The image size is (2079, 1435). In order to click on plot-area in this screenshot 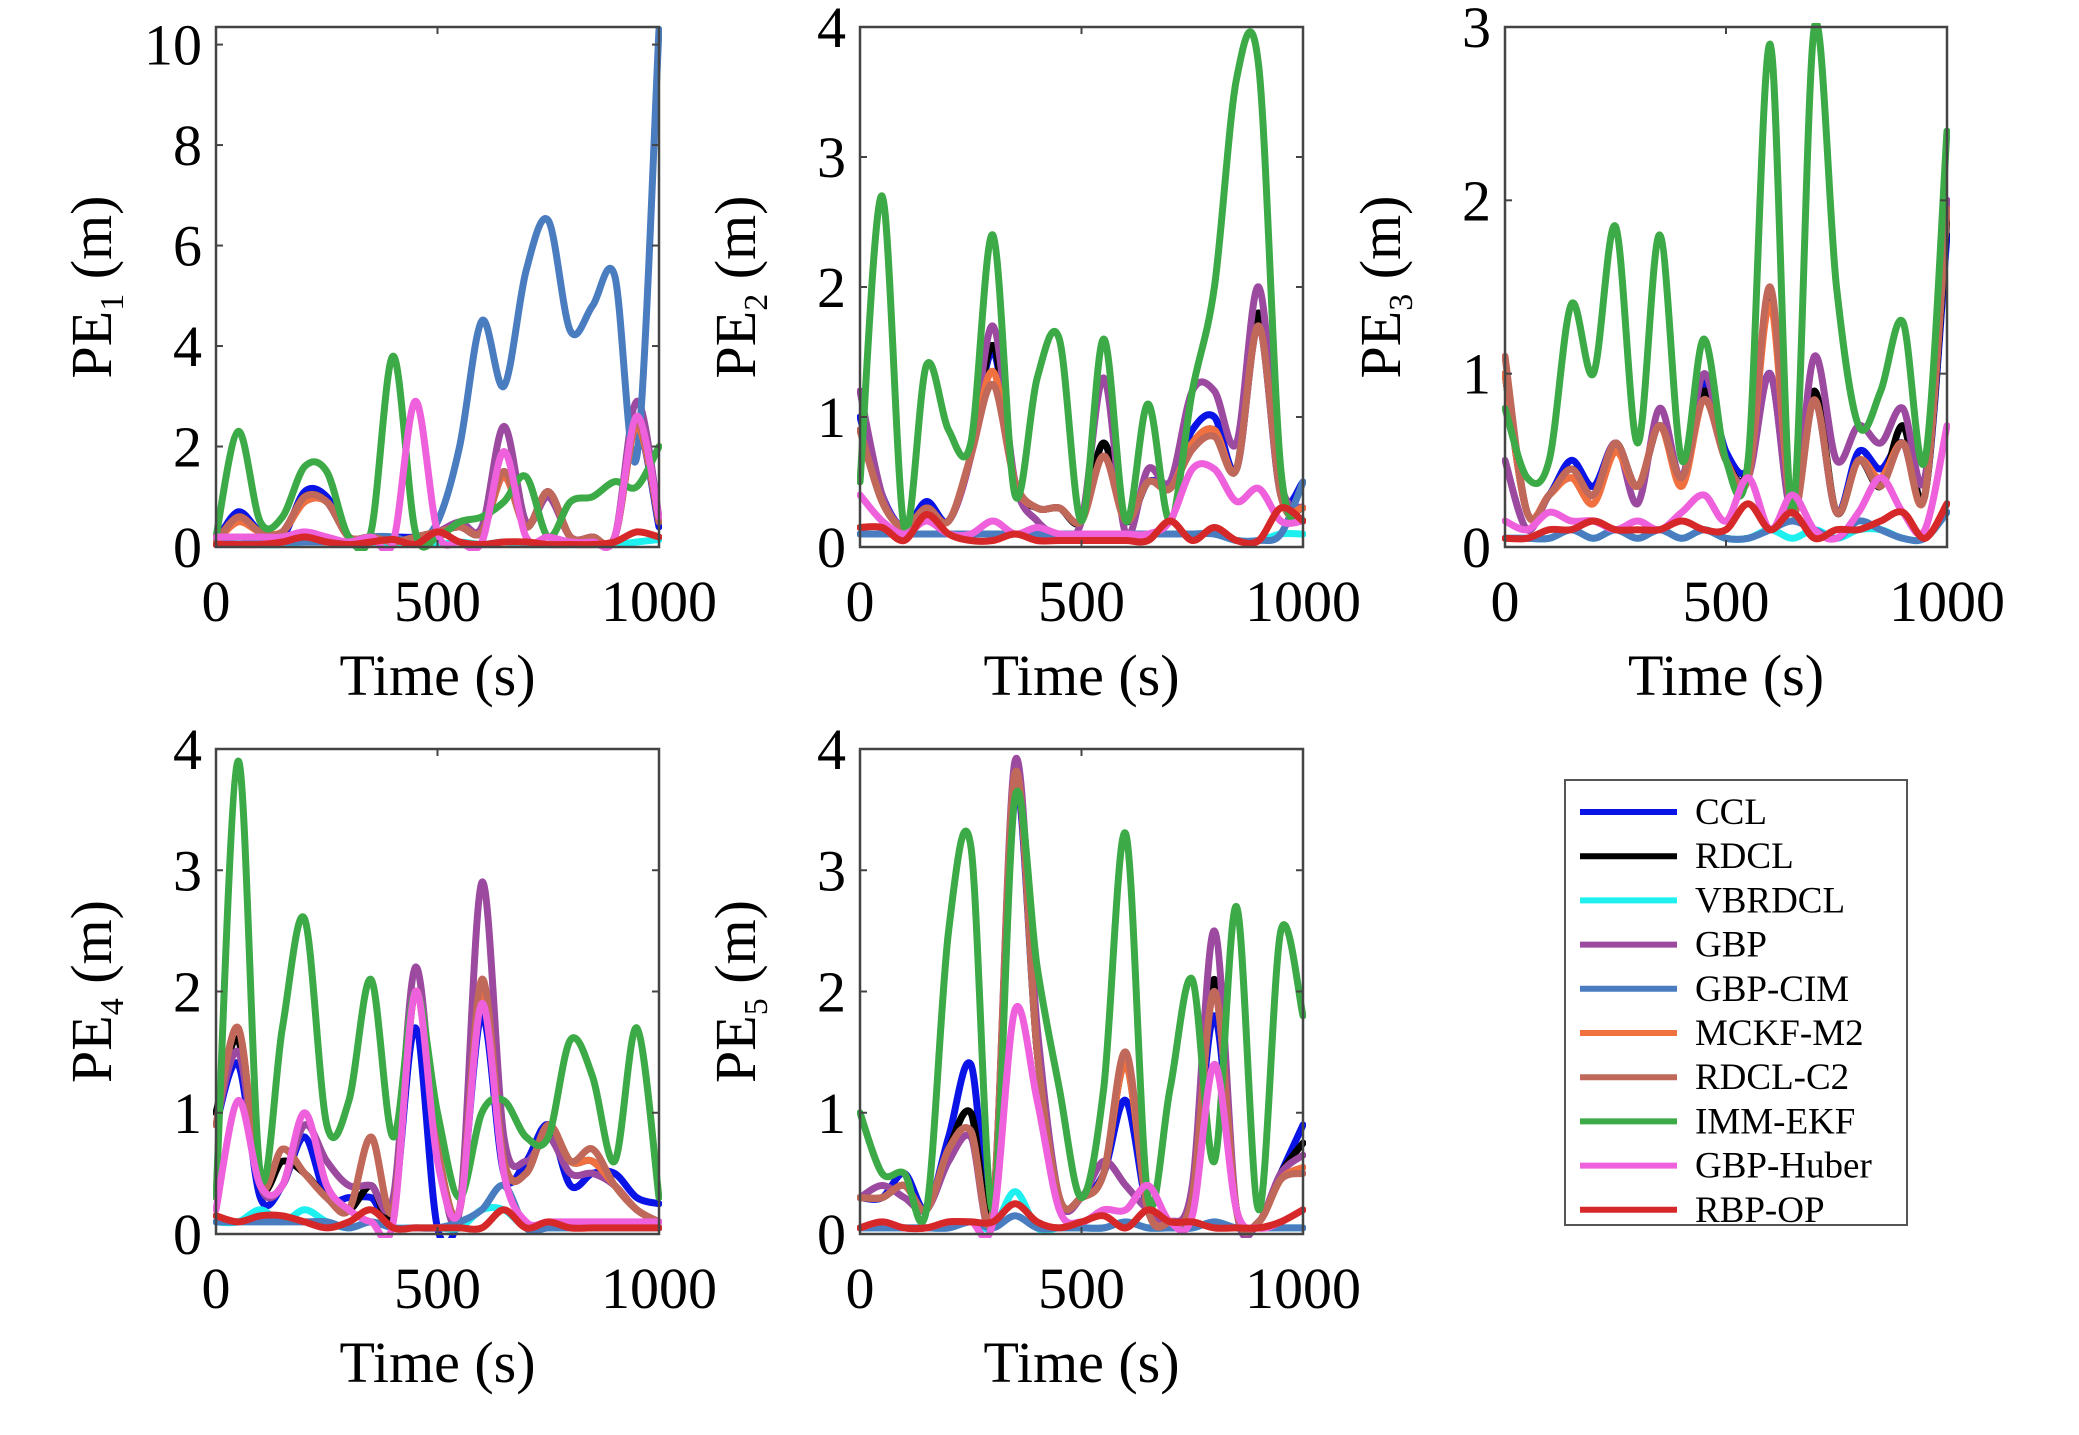, I will do `click(437, 287)`.